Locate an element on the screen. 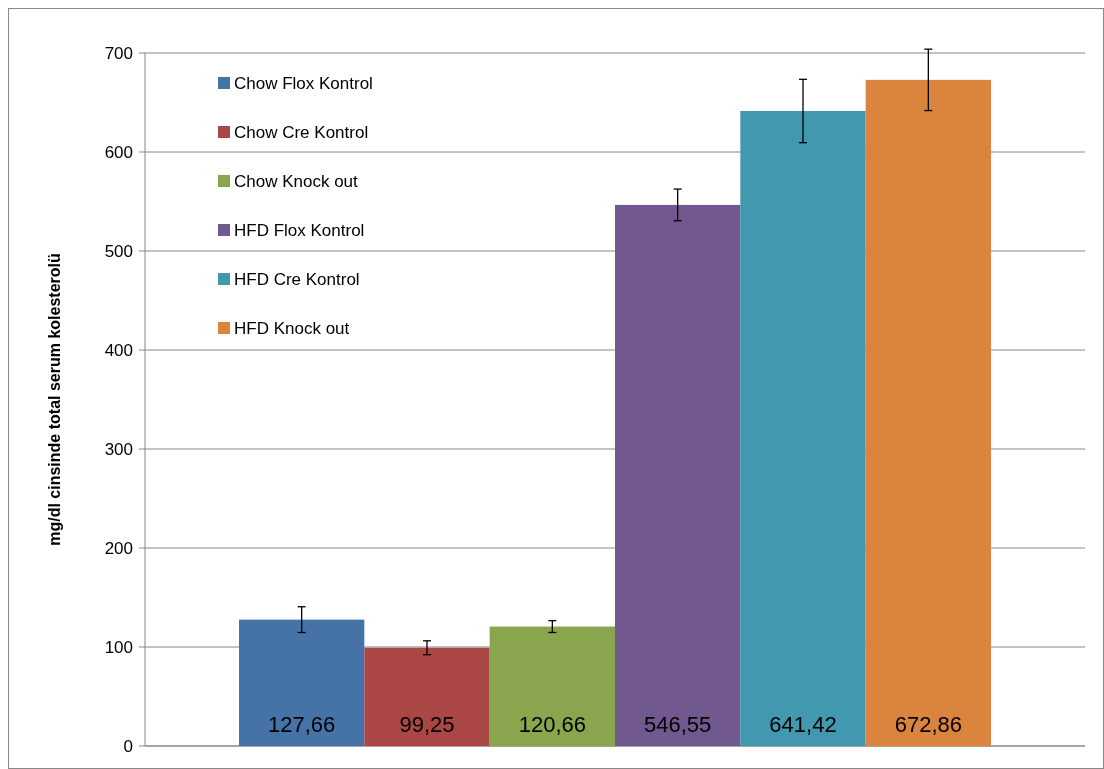 The height and width of the screenshot is (769, 1104). legend-label: HFD Knock out is located at coordinates (292, 328).